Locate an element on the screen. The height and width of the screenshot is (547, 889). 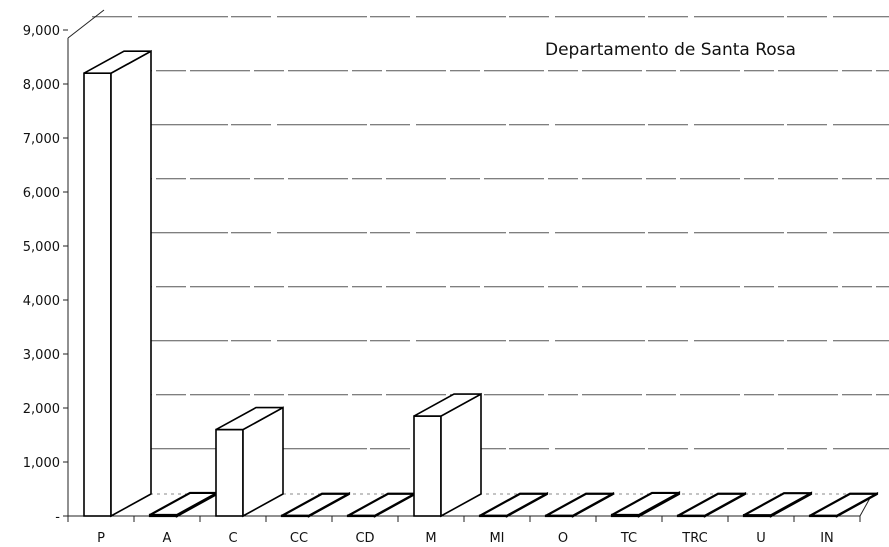
x-tick-label: O is located at coordinates (563, 538).